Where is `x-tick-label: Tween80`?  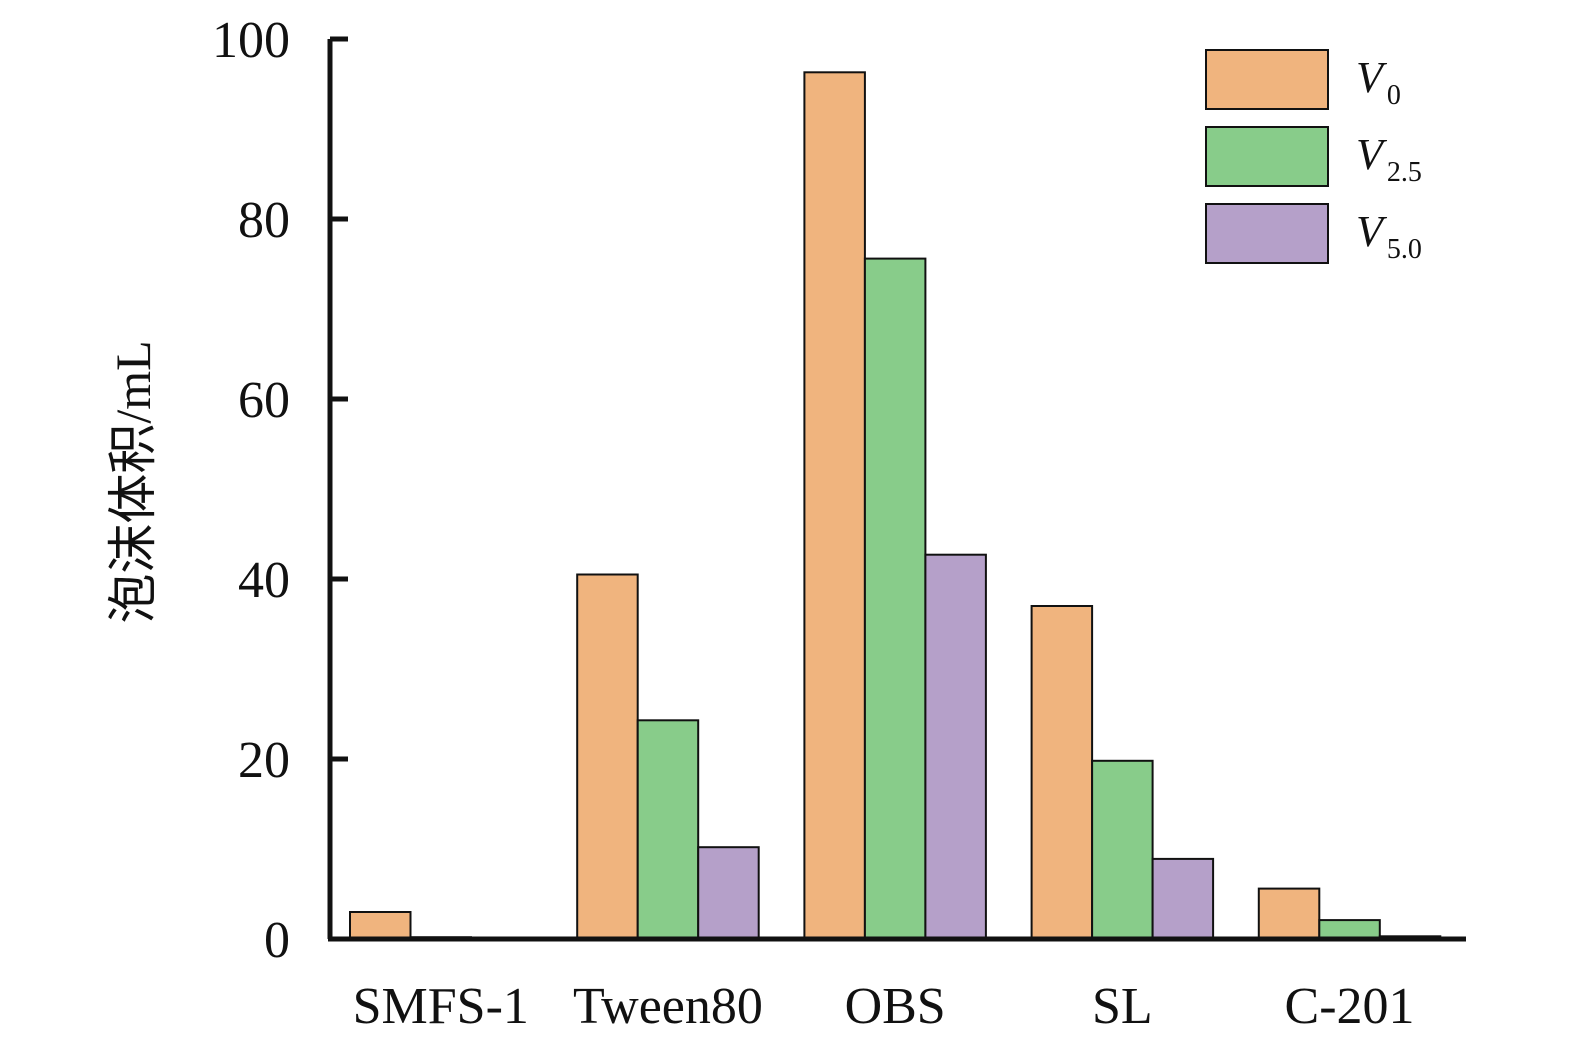
x-tick-label: Tween80 is located at coordinates (668, 1006).